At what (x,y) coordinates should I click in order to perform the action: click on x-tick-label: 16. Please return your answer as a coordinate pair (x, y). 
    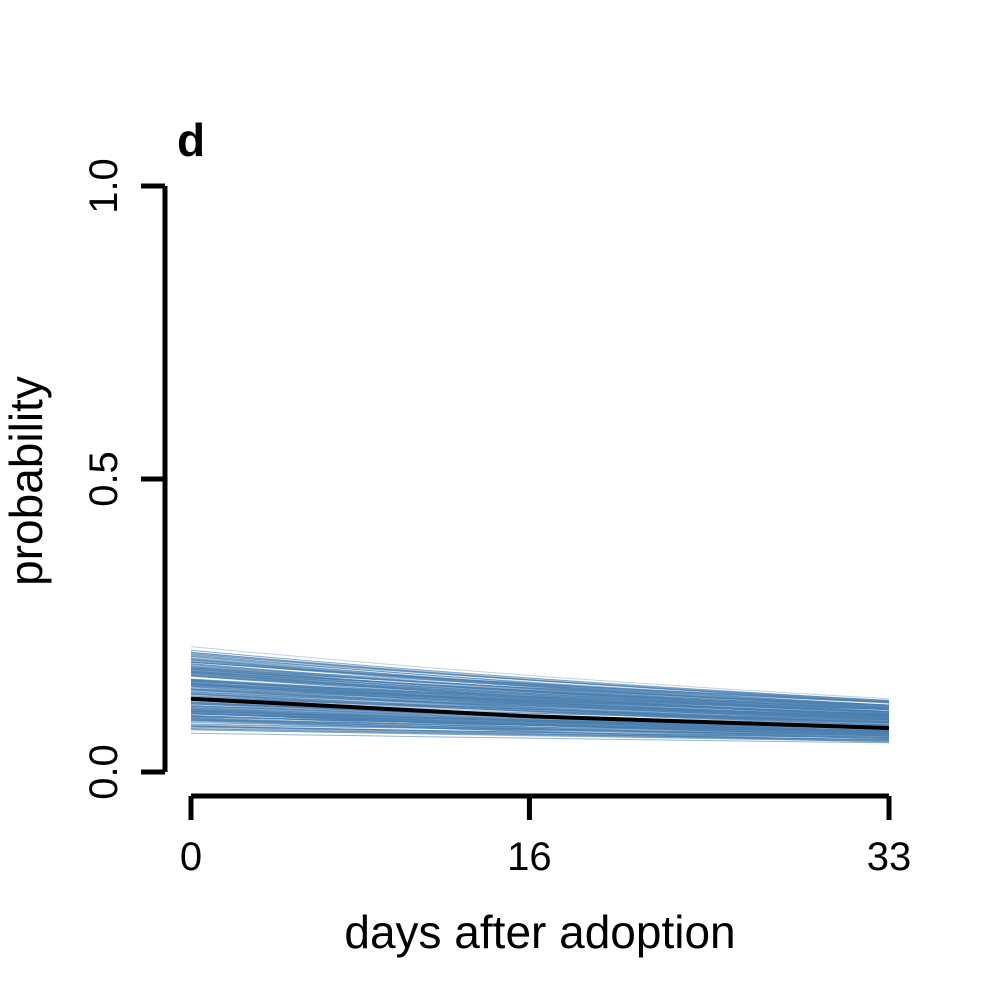
    Looking at the image, I should click on (529, 857).